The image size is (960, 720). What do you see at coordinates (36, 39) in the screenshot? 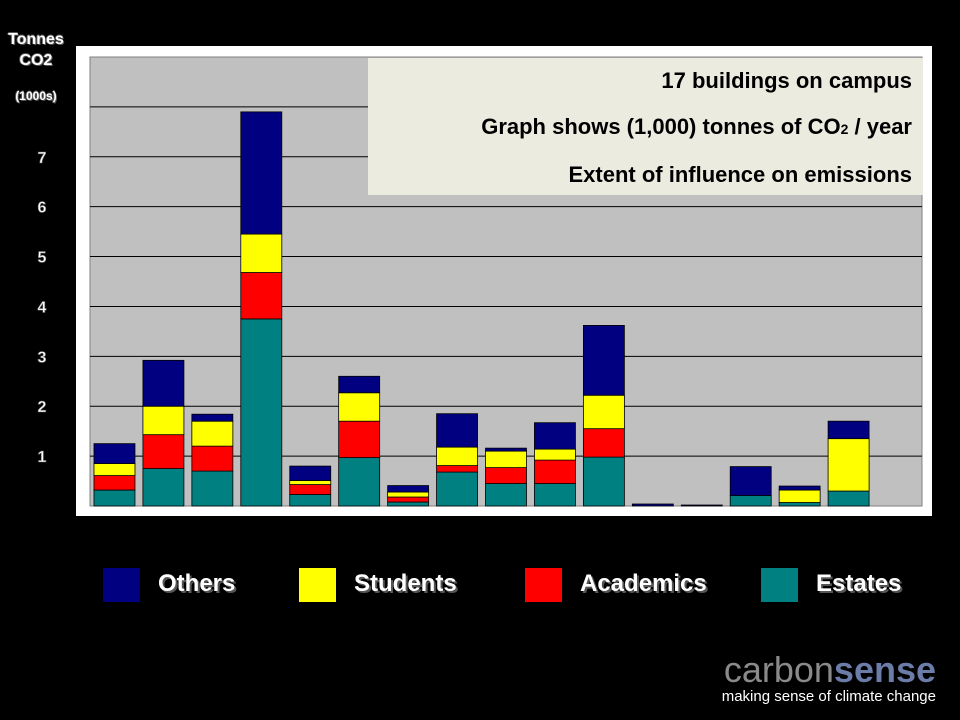
I see `y-axis-title-line1: Tonnes` at bounding box center [36, 39].